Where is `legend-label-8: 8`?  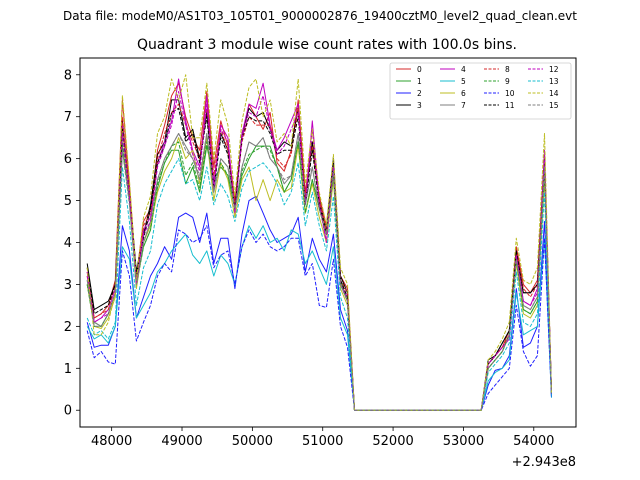 legend-label-8: 8 is located at coordinates (507, 69).